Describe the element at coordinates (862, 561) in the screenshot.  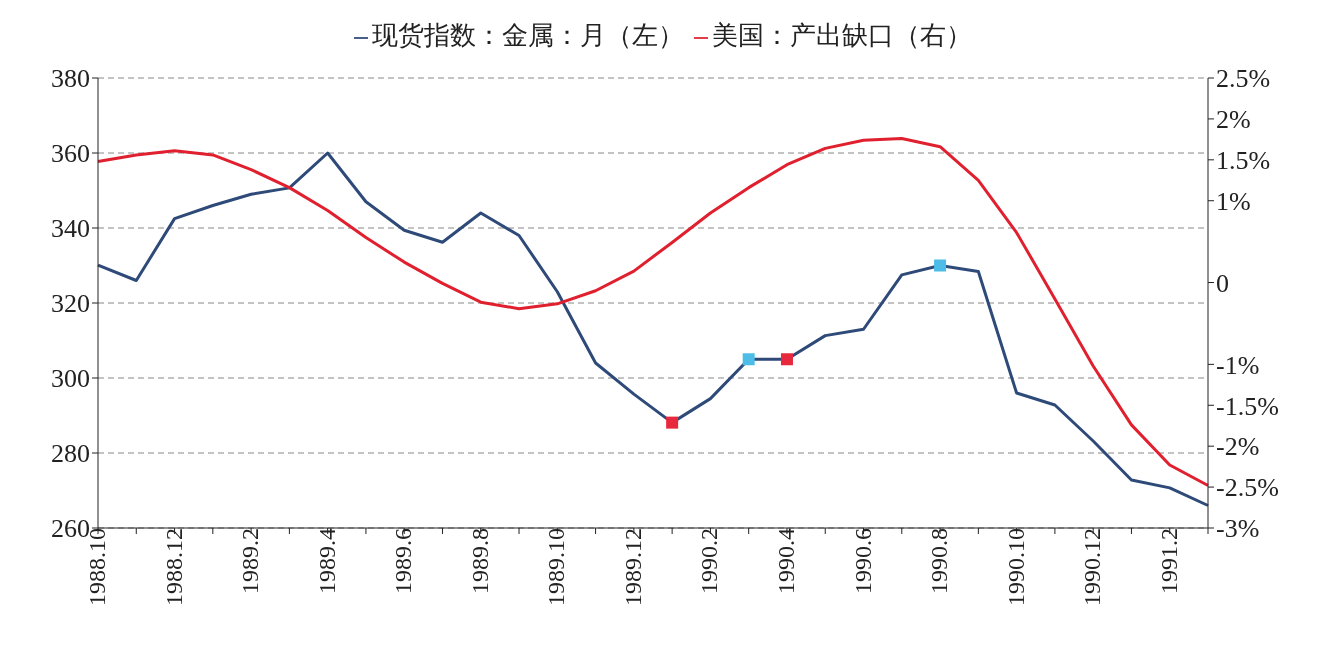
I see `x-tick-label: 1990.6` at that location.